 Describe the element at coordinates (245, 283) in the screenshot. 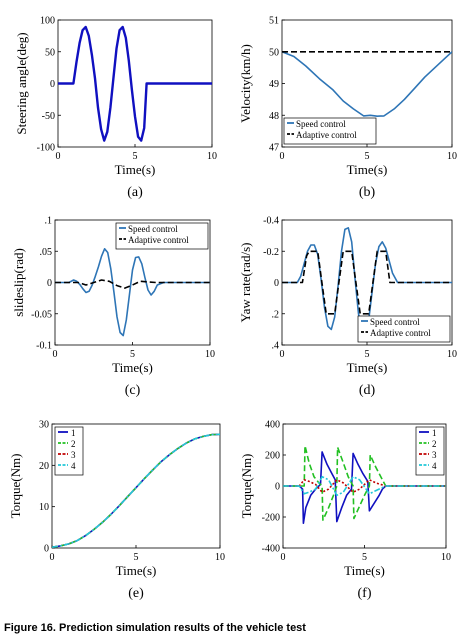

I see `y-axis-label: Yaw rate(rad/s)` at that location.